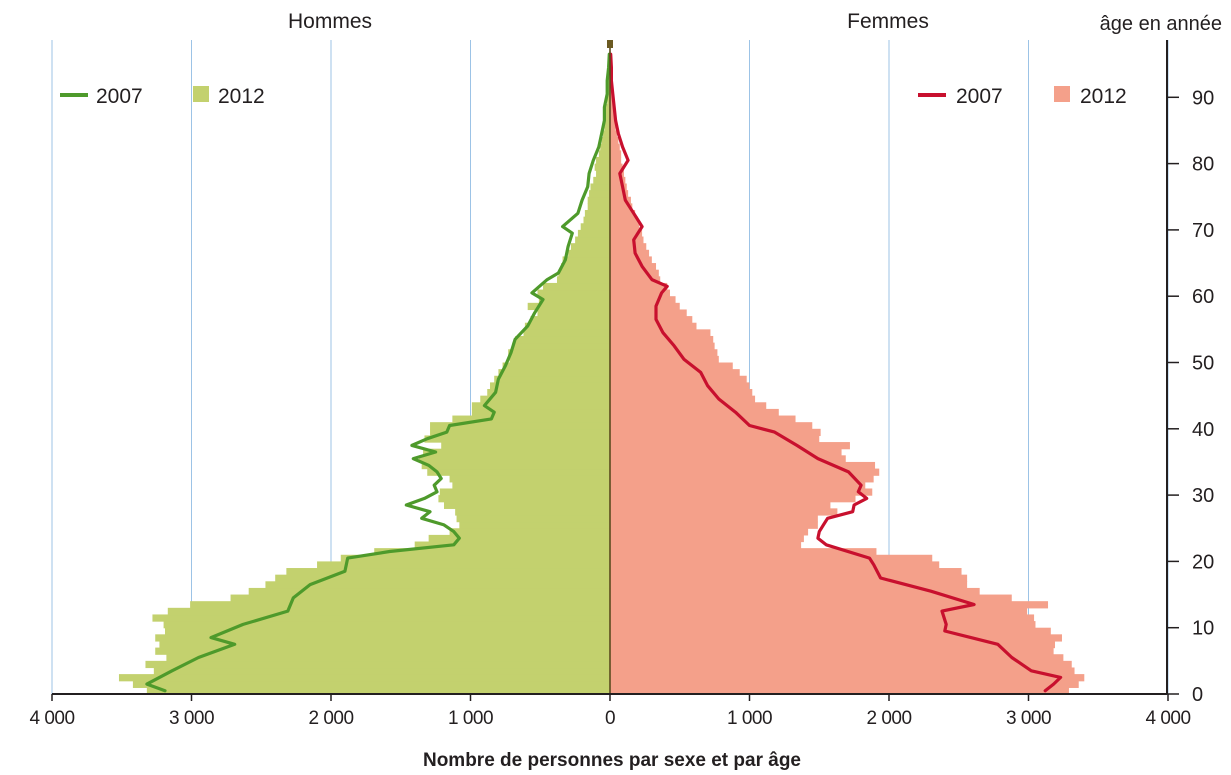 The height and width of the screenshot is (775, 1231). I want to click on x-tick-label-6: 2 000, so click(888, 718).